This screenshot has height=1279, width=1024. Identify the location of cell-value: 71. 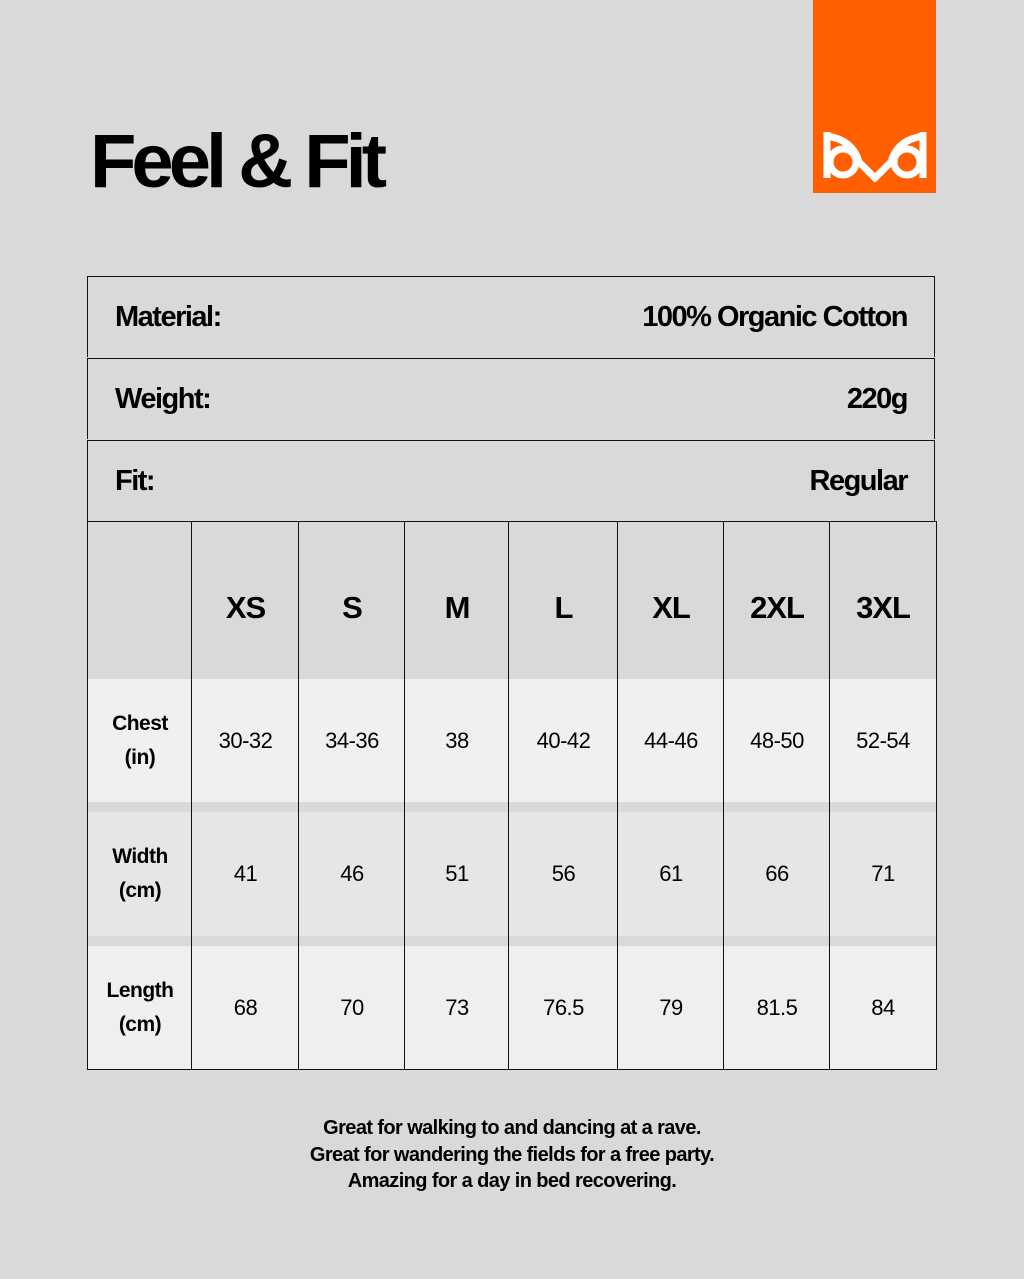
(883, 873).